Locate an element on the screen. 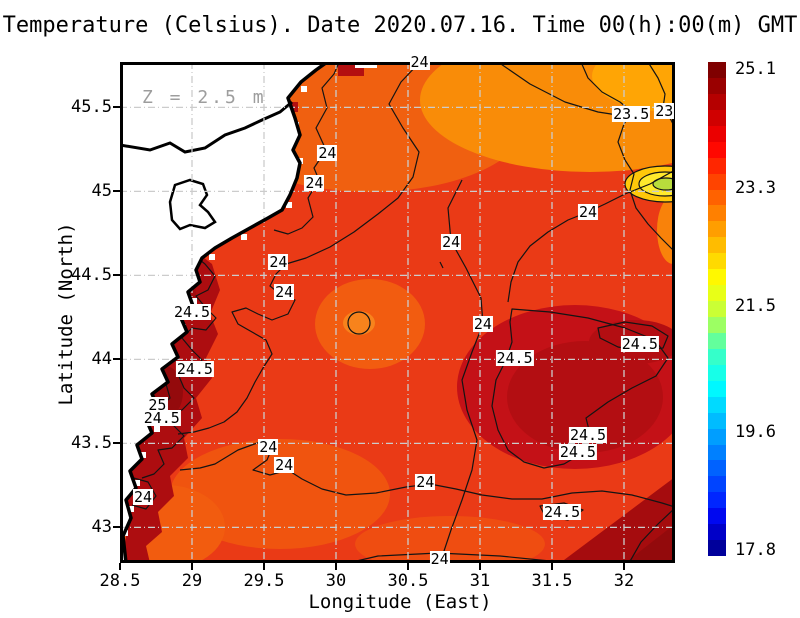 This screenshot has height=618, width=800. colorbar-tick-label: 25.1 is located at coordinates (755, 69).